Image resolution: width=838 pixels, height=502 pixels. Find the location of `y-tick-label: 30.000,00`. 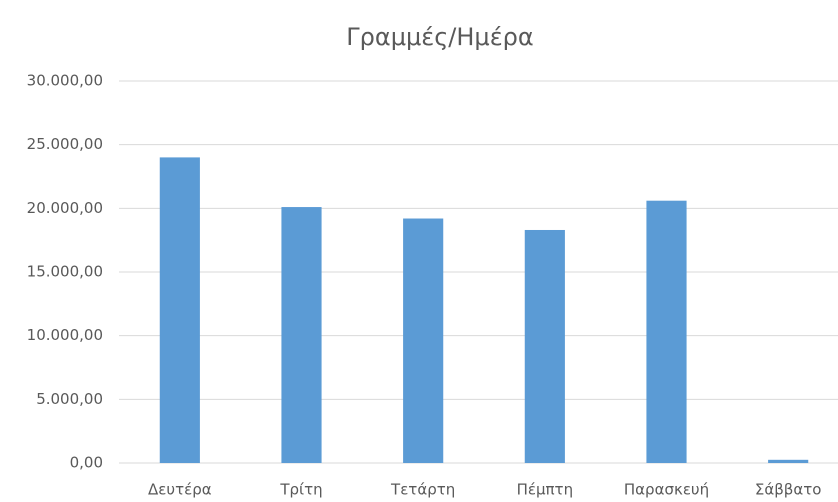

y-tick-label: 30.000,00 is located at coordinates (65, 81).